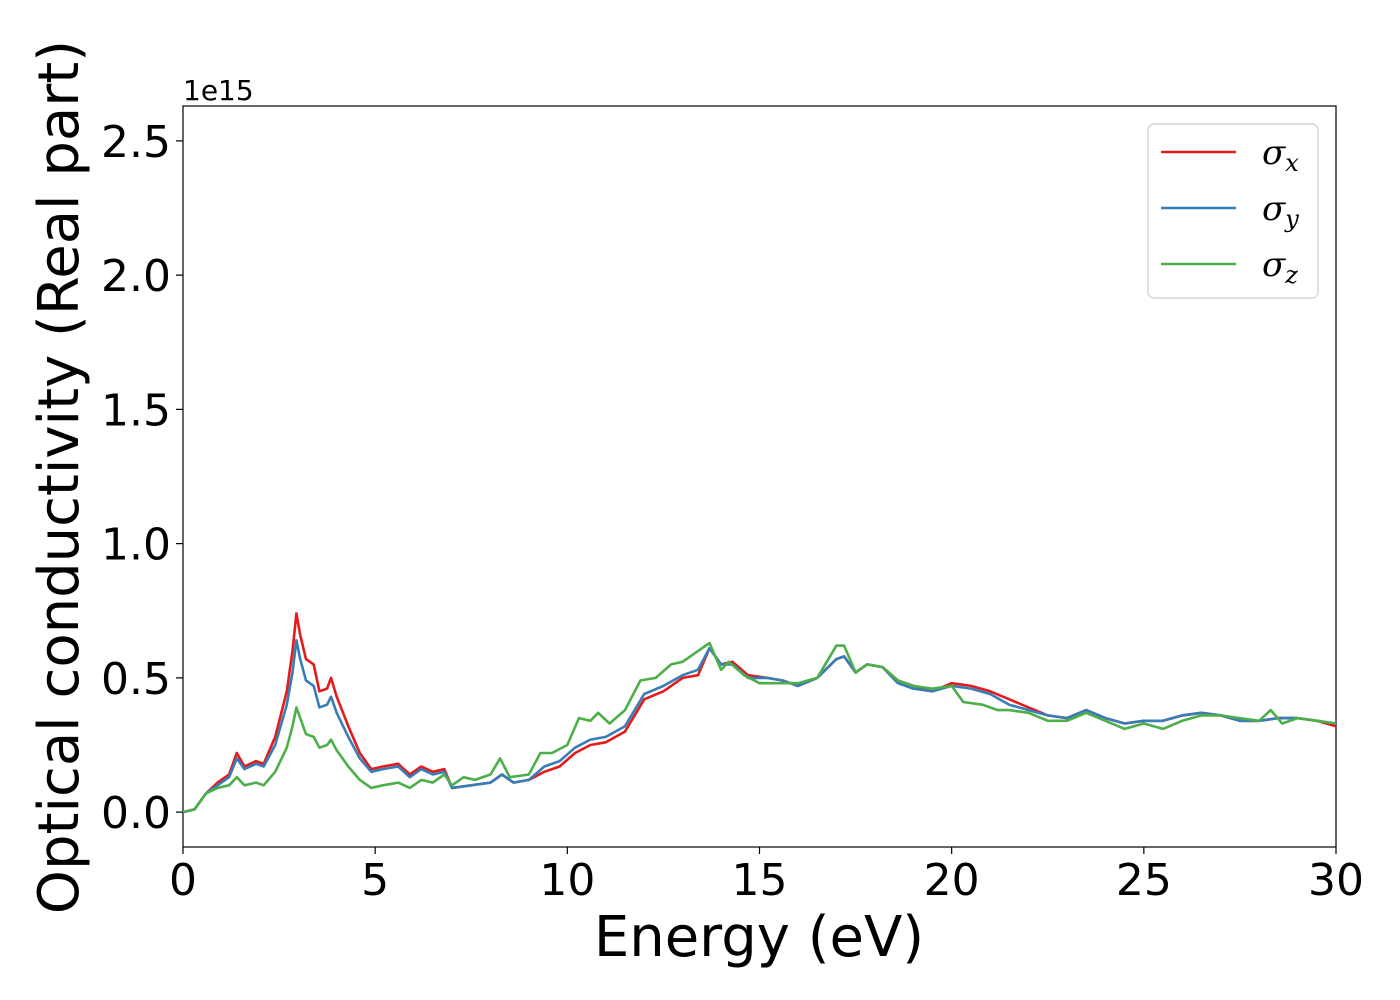 The width and height of the screenshot is (1400, 1000). I want to click on x-tick-label: 5, so click(375, 880).